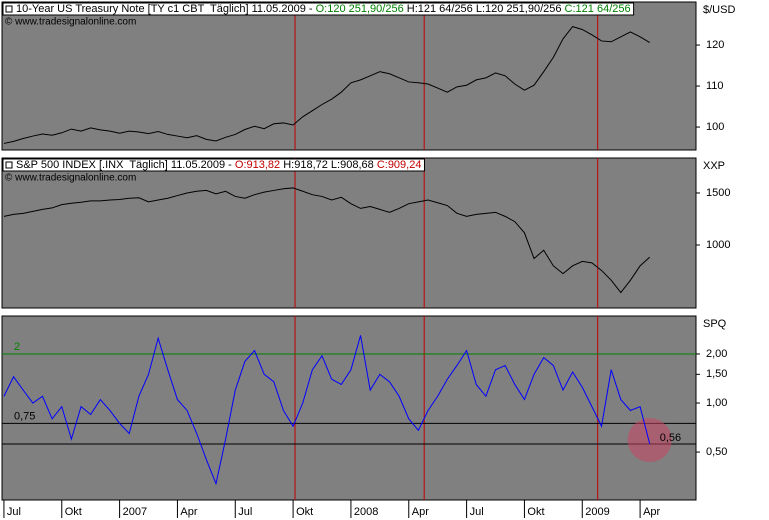  Describe the element at coordinates (598, 9) in the screenshot. I see `legend-part: C:121 64/256` at that location.